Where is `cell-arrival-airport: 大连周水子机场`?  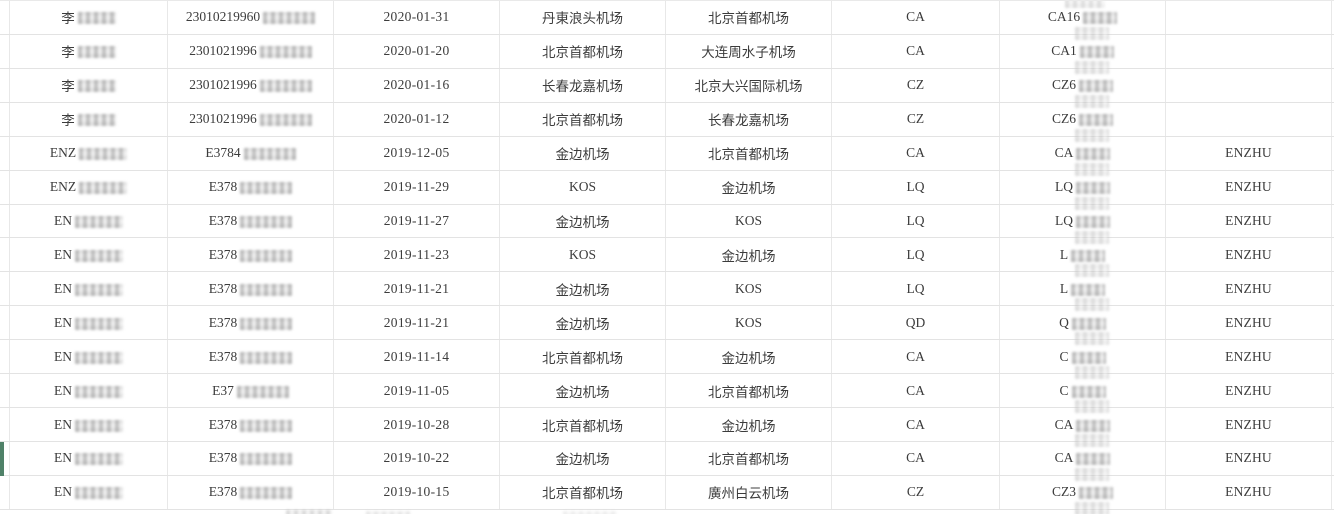 cell-arrival-airport: 大连周水子机场 is located at coordinates (749, 51).